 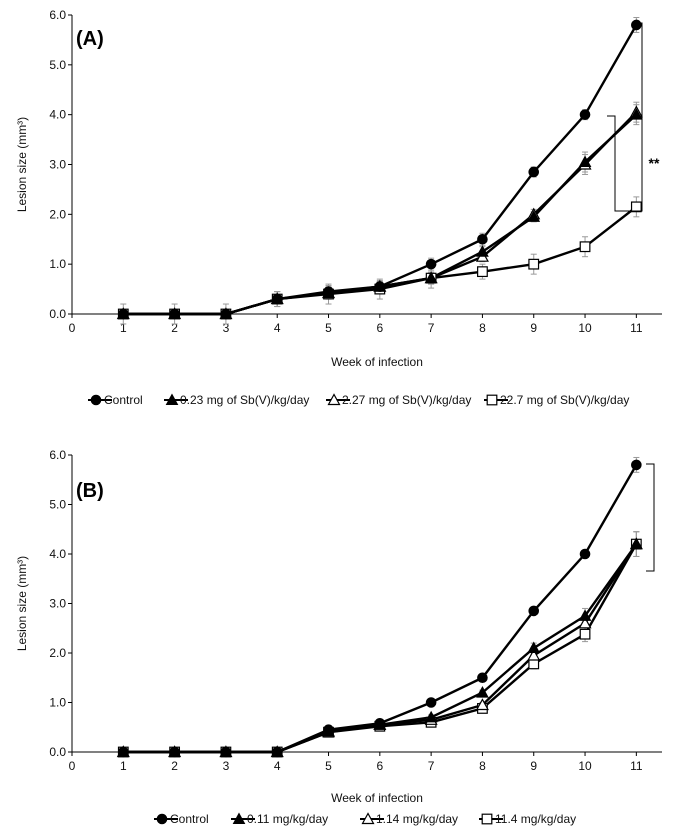 I want to click on legend-label: 2.27 mg of Sb(V)/kg/day, so click(x=406, y=400).